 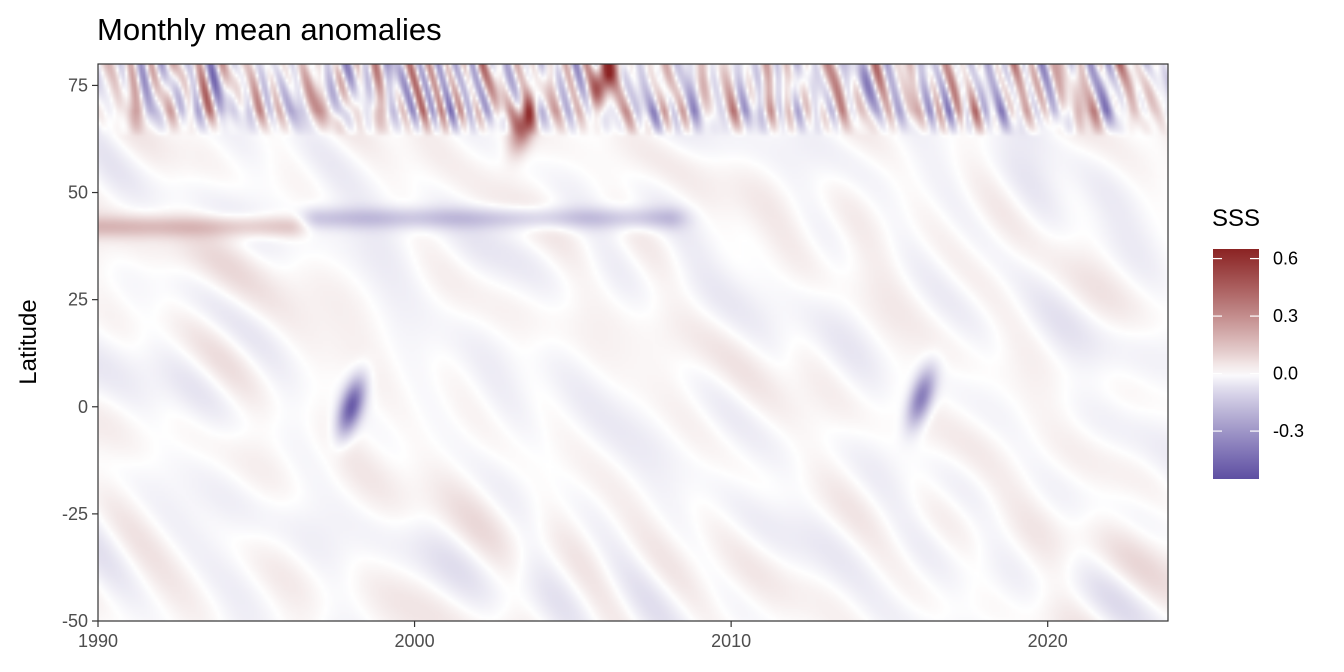 What do you see at coordinates (98, 641) in the screenshot?
I see `x-tick-label: 1990` at bounding box center [98, 641].